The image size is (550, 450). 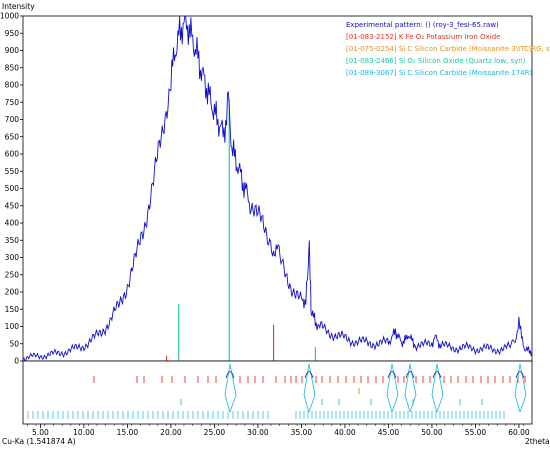 What do you see at coordinates (519, 432) in the screenshot?
I see `x-tick-label: 60.00` at bounding box center [519, 432].